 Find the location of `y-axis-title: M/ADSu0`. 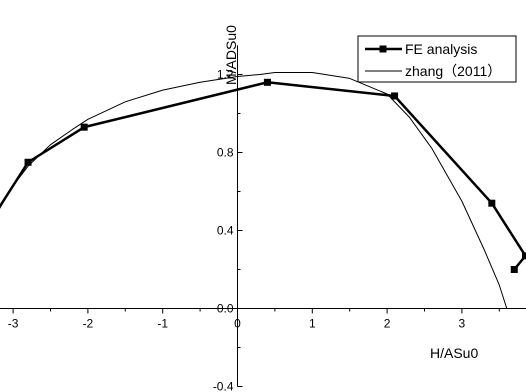

y-axis-title: M/ADSu0 is located at coordinates (231, 55).